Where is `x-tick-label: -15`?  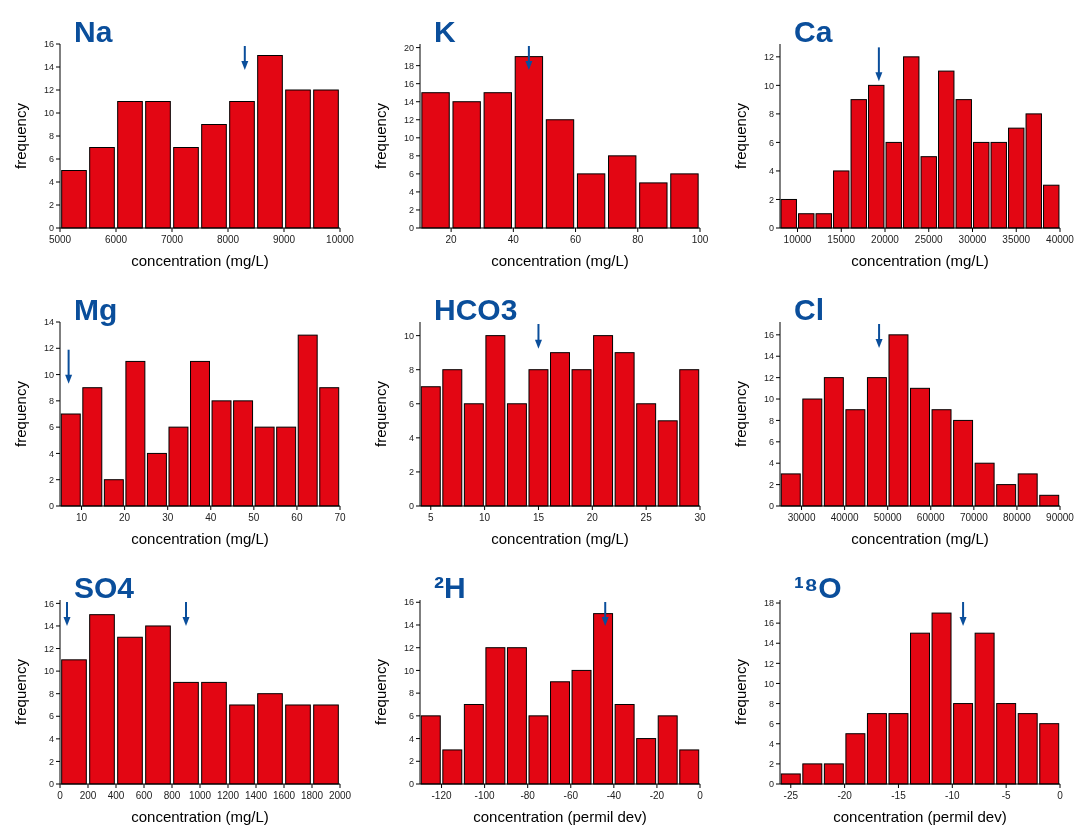 x-tick-label: -15 is located at coordinates (899, 795).